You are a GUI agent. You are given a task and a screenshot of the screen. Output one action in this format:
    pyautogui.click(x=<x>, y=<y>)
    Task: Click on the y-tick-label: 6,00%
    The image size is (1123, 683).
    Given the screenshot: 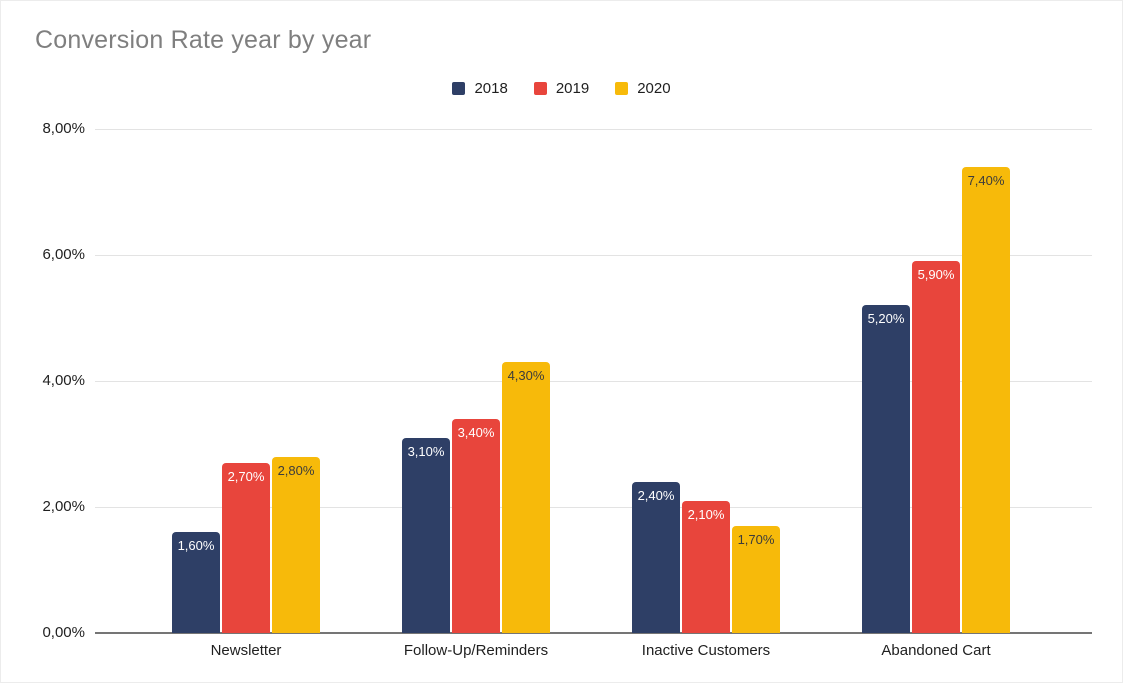 What is the action you would take?
    pyautogui.click(x=63, y=254)
    